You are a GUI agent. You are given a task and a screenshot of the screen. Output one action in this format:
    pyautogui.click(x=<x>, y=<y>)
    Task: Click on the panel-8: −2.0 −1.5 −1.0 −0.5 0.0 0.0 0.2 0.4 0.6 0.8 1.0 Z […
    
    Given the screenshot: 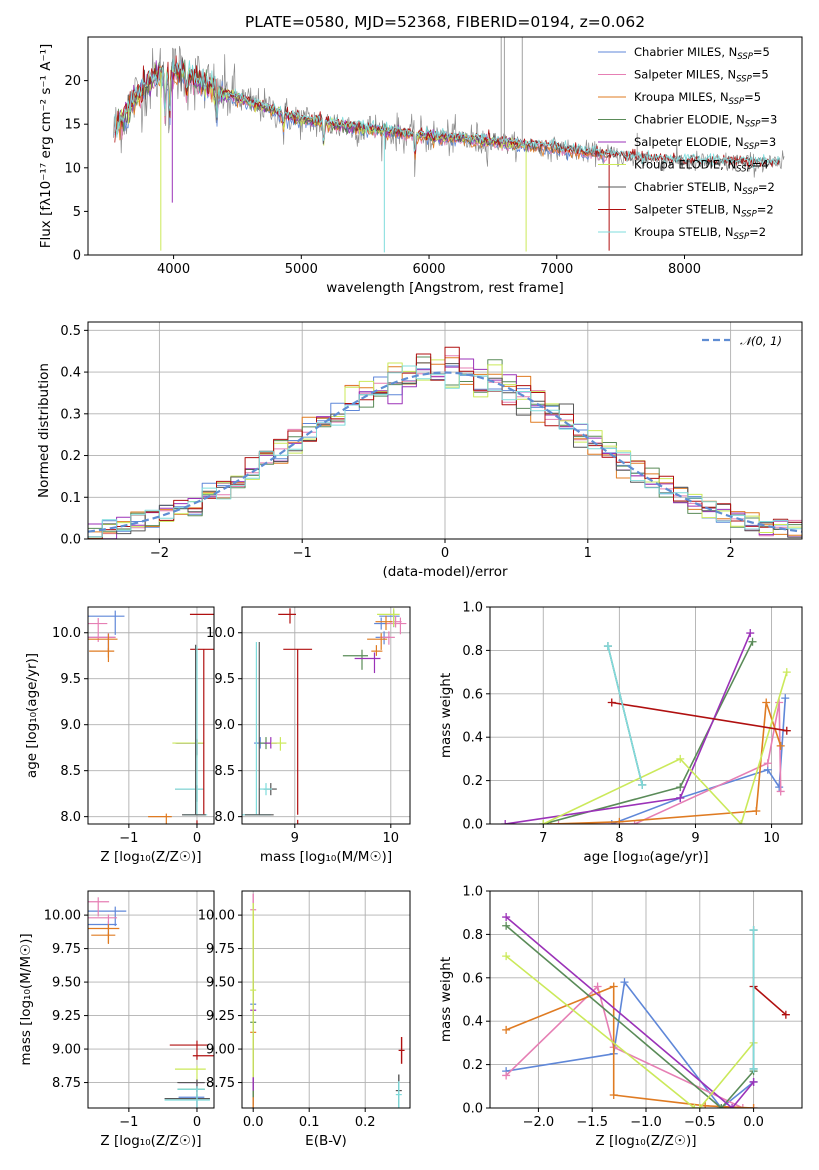 What is the action you would take?
    pyautogui.click(x=620, y=1017)
    